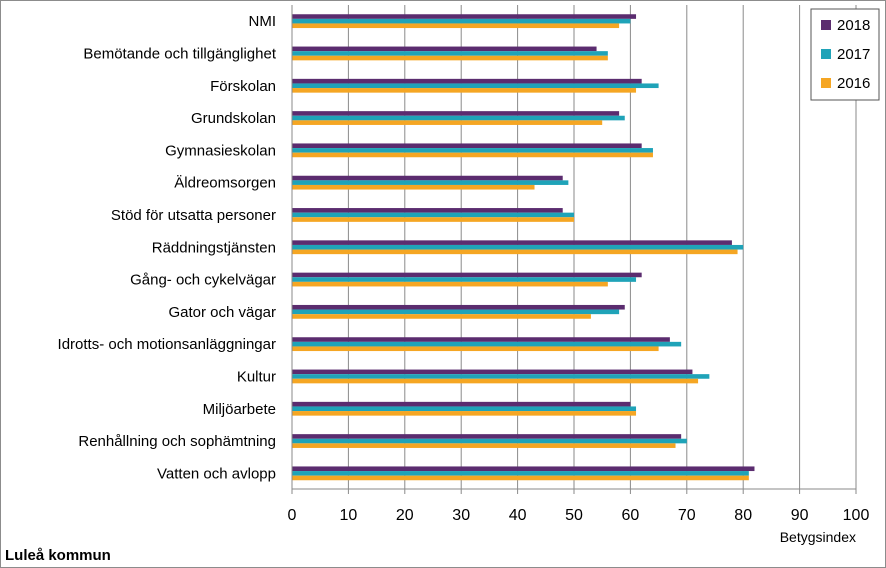 This screenshot has height=568, width=886. Describe the element at coordinates (233, 118) in the screenshot. I see `category-label: Grundskolan` at that location.